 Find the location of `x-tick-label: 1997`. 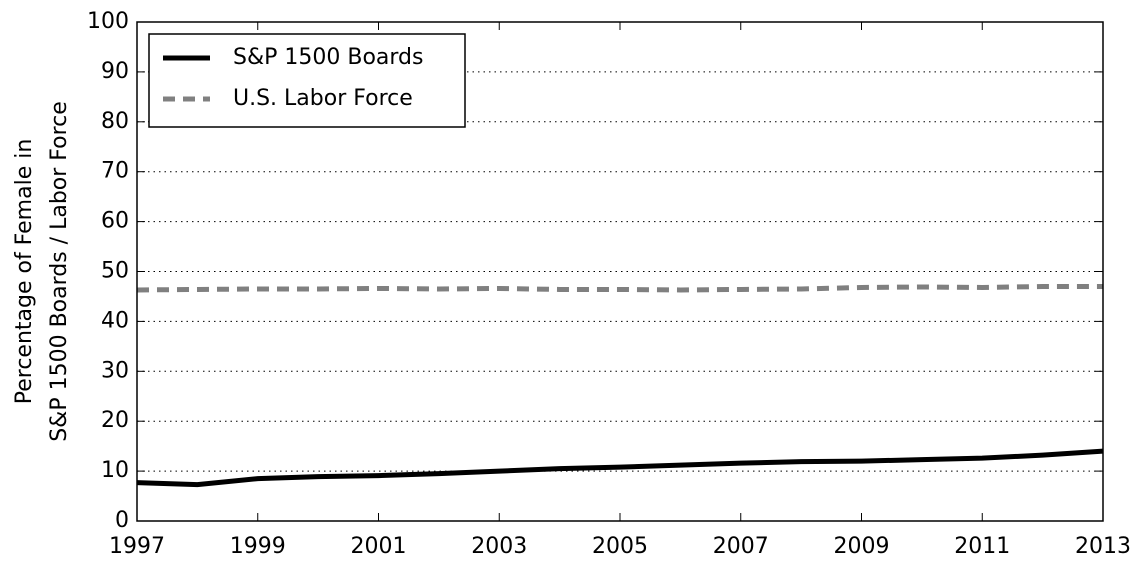

x-tick-label: 1997 is located at coordinates (137, 546).